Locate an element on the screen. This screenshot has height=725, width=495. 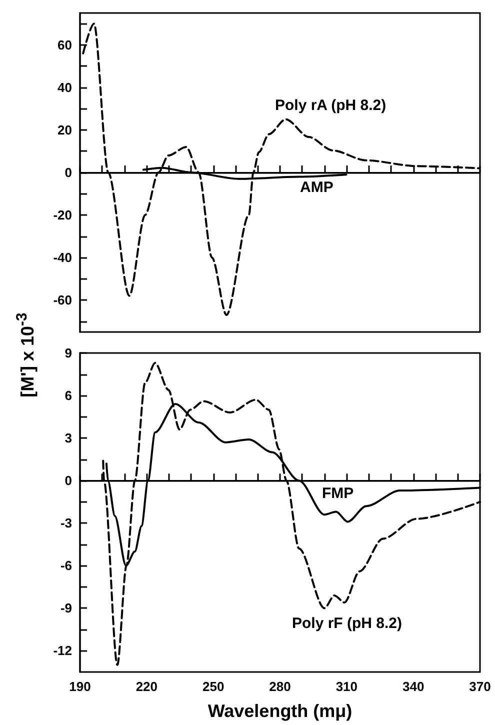
annotation: Poly rF (pH 8.2) is located at coordinates (347, 623).